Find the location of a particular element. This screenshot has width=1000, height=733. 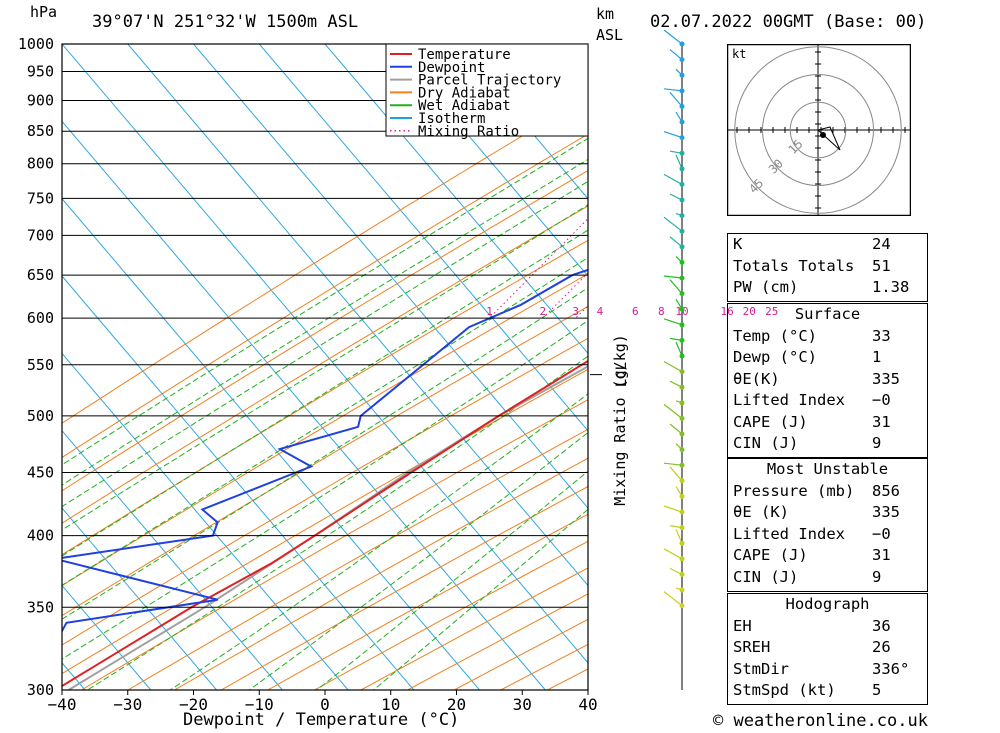

index-row: PW (cm) 1.38 is located at coordinates (827, 288).